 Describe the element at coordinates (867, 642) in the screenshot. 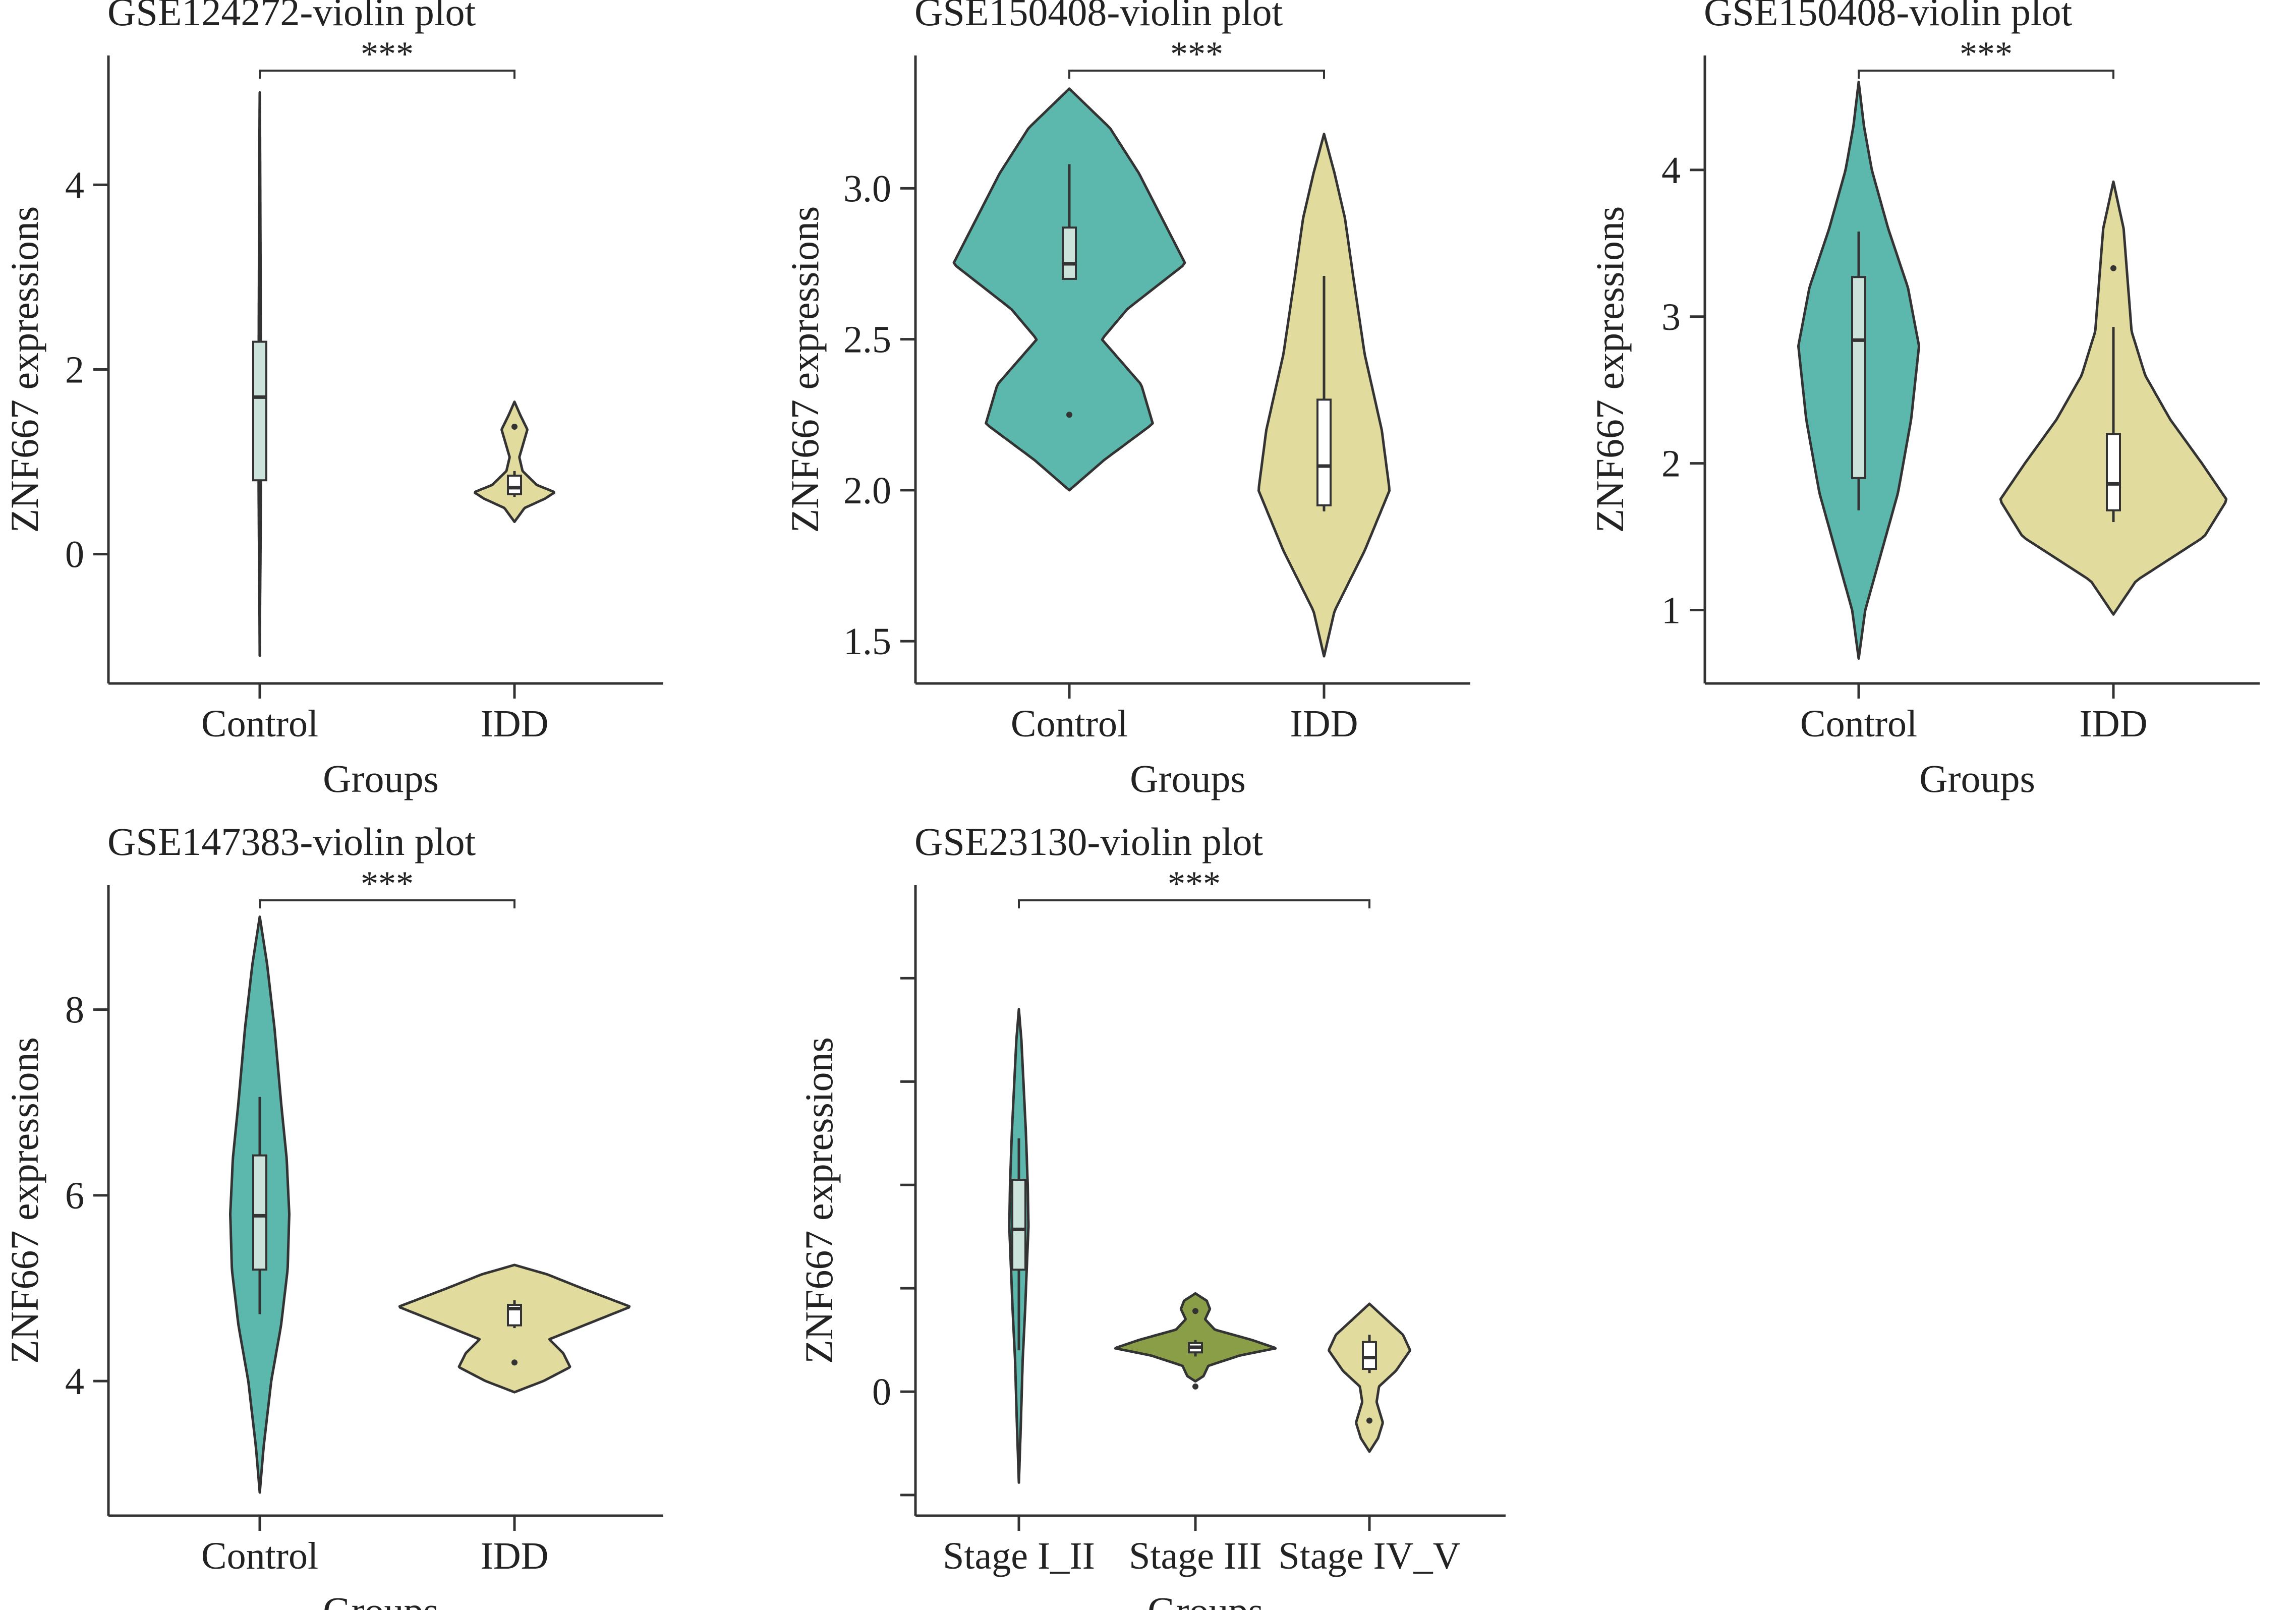

I see `y-tick-label: 1.5` at that location.